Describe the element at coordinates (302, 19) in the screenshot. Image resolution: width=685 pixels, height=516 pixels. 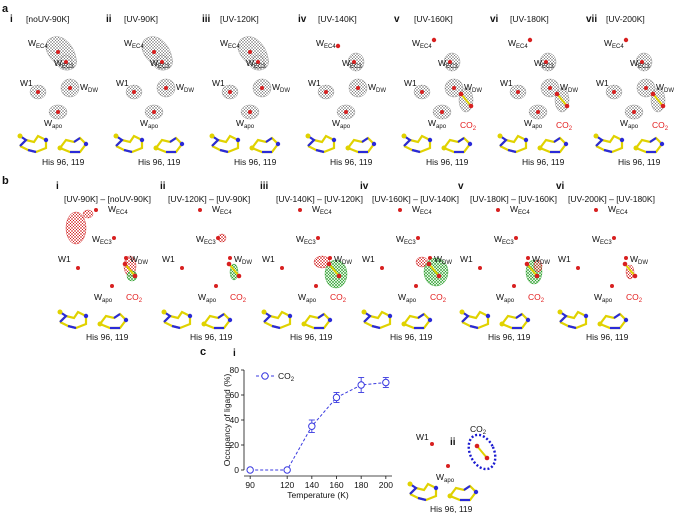
I see `panel-a-roman: iv` at that location.